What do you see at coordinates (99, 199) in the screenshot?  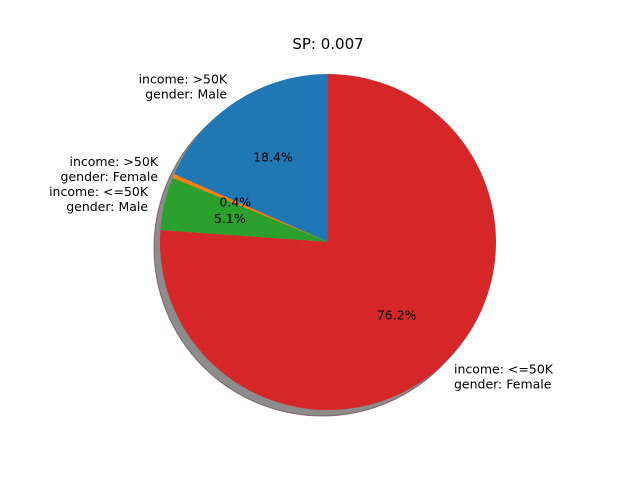 I see `slice-label-2: income: <=50K gender: Male` at bounding box center [99, 199].